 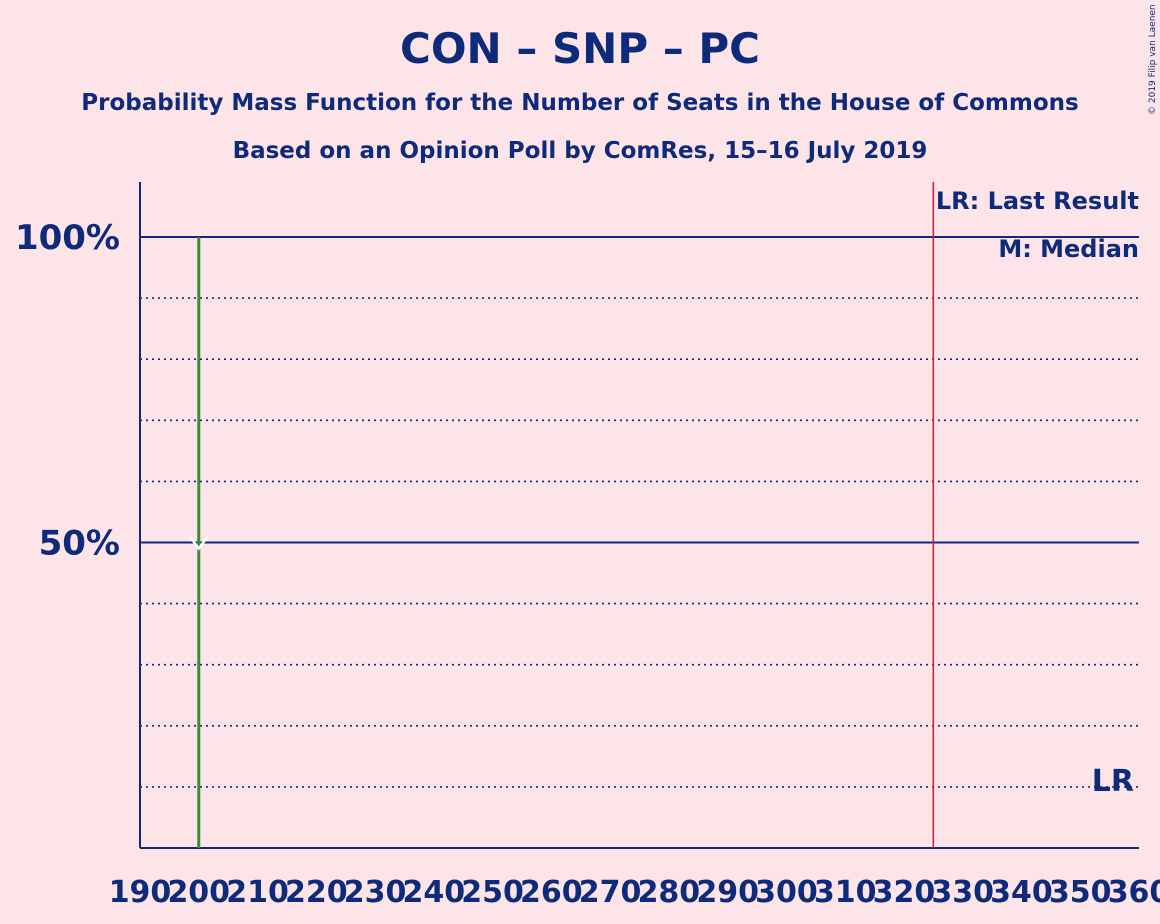 What do you see at coordinates (1113, 781) in the screenshot?
I see `lr-marker-label: LR` at bounding box center [1113, 781].